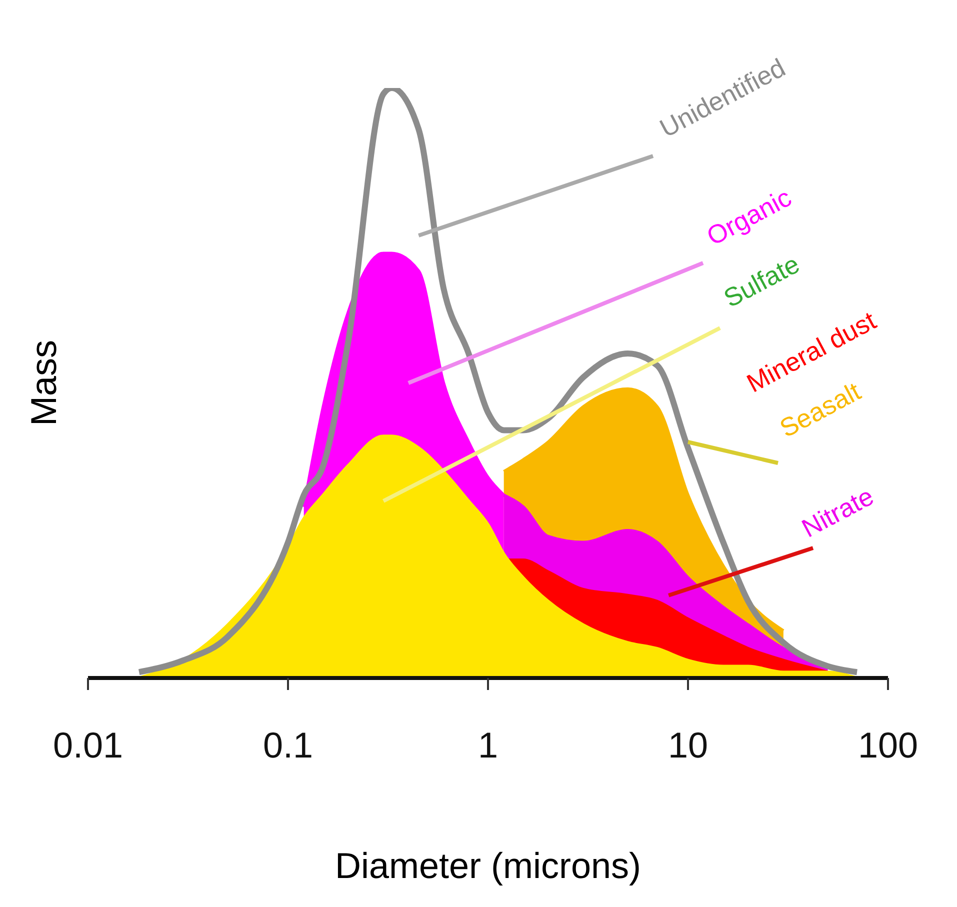  What do you see at coordinates (43, 383) in the screenshot?
I see `y-axis-title: Mass` at bounding box center [43, 383].